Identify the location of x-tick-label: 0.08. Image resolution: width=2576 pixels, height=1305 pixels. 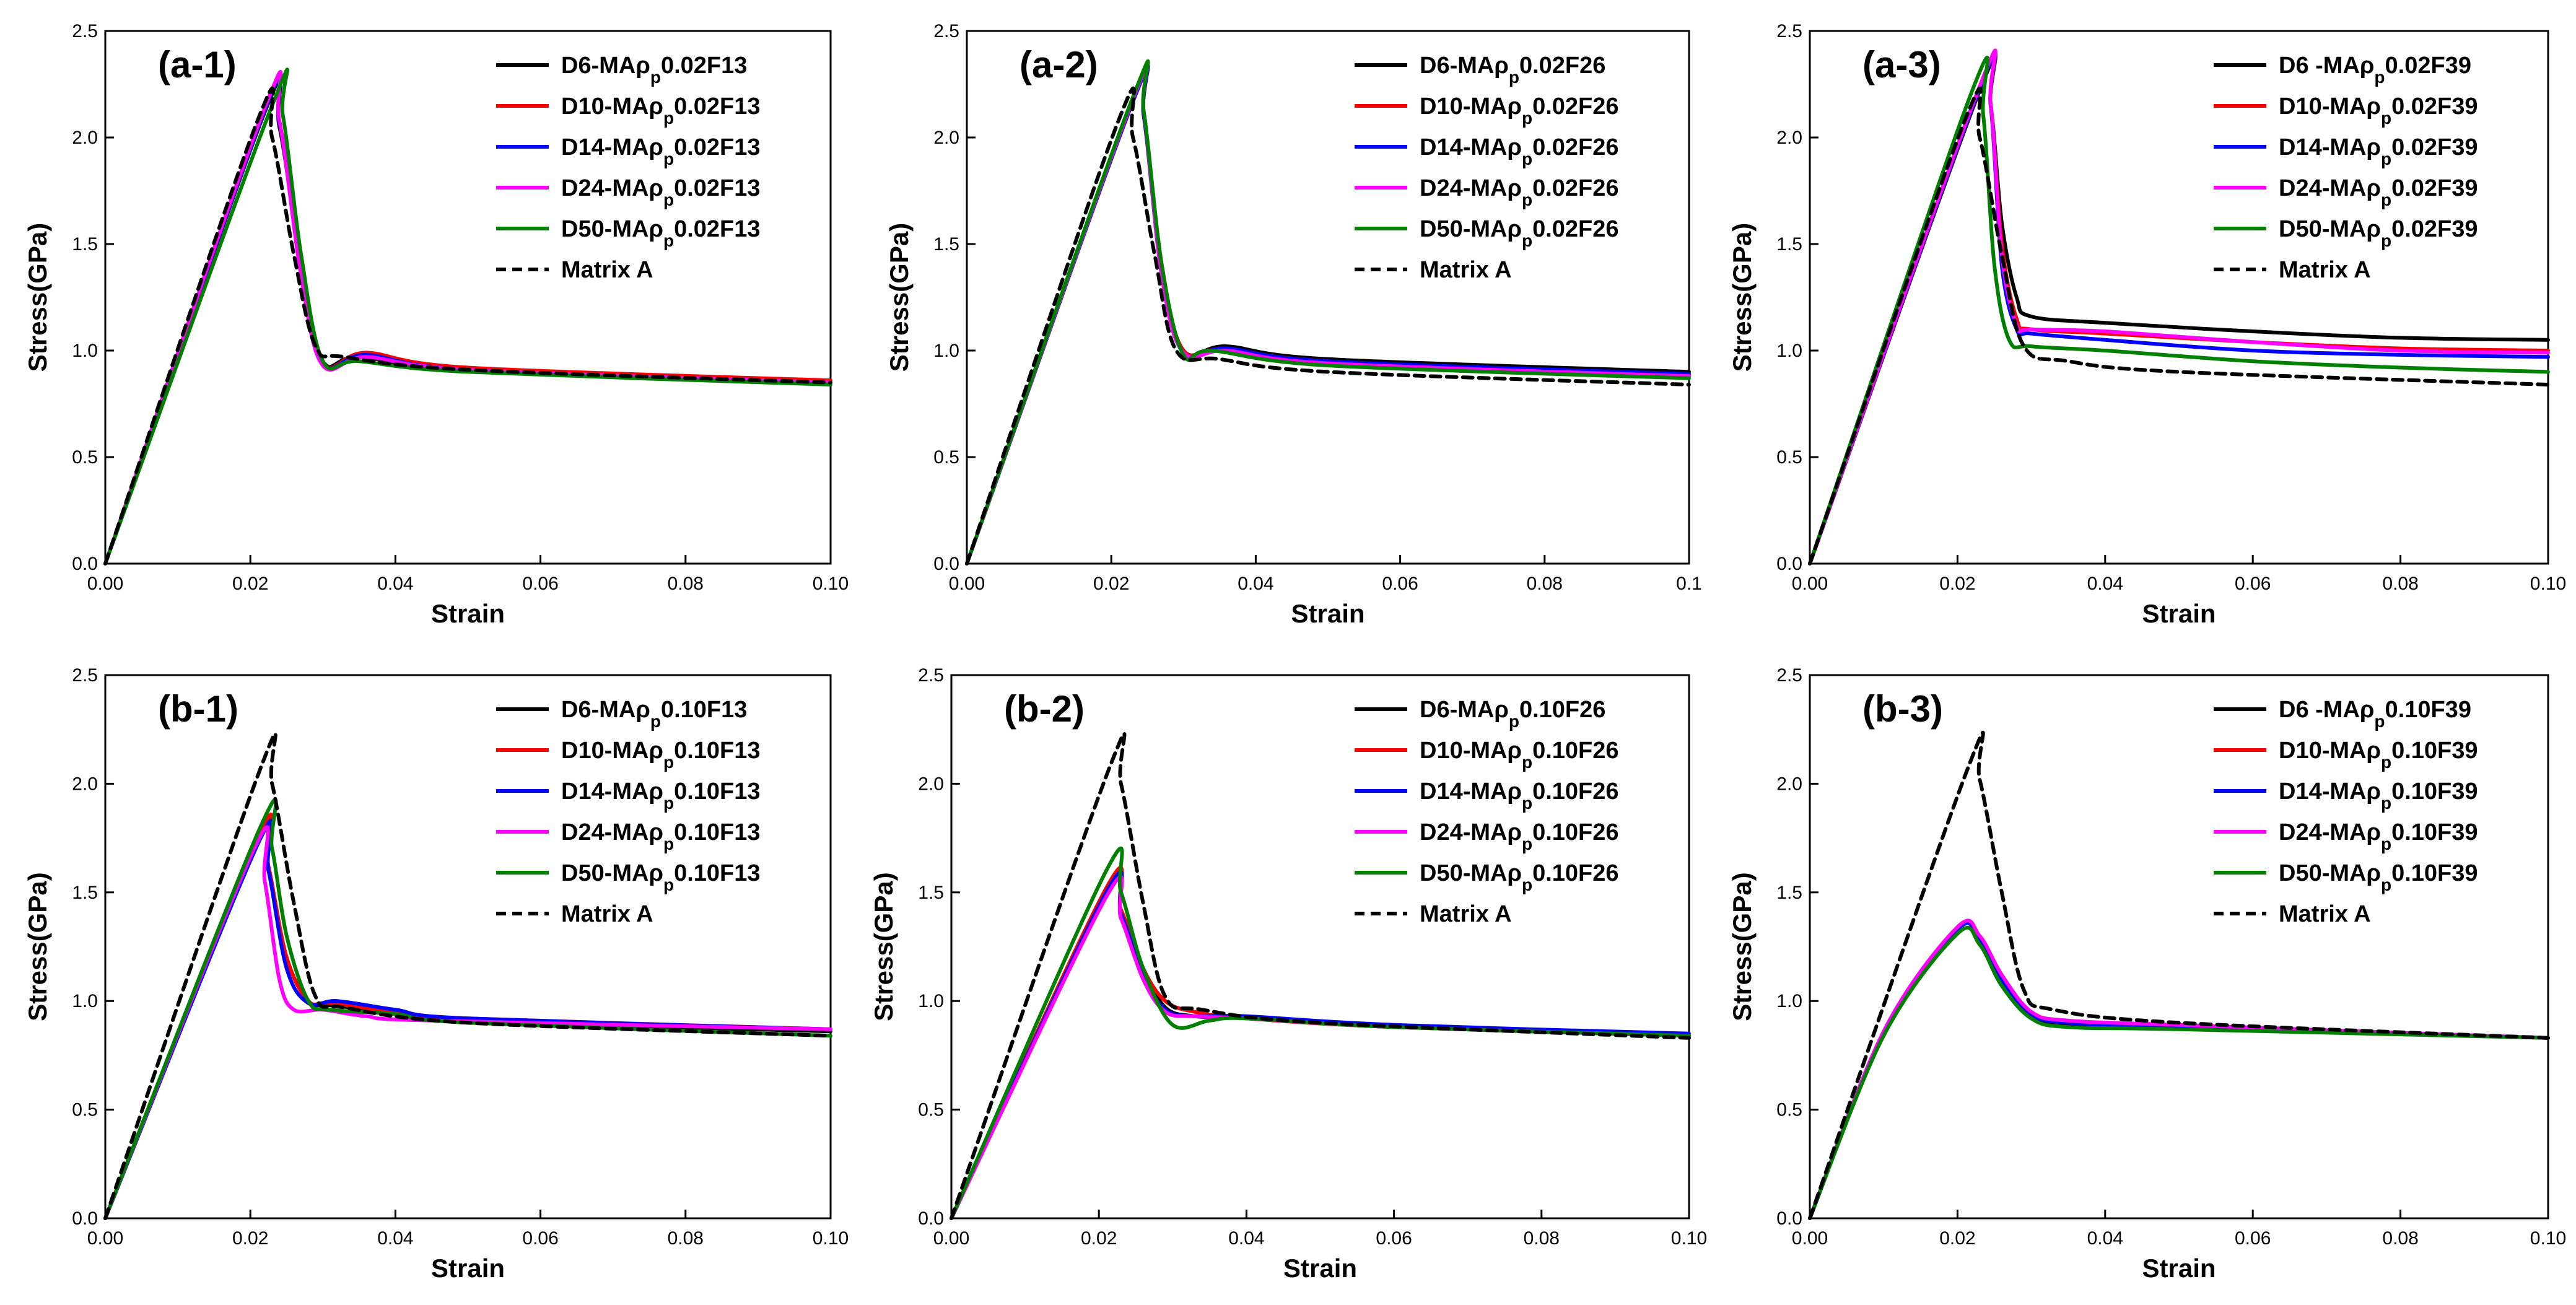
(2400, 1238).